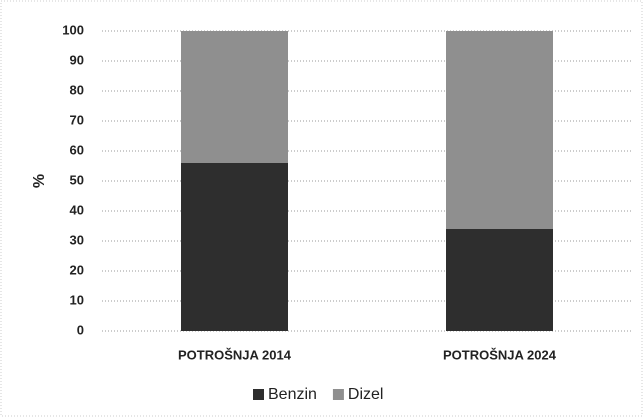 The height and width of the screenshot is (417, 643). What do you see at coordinates (77, 239) in the screenshot?
I see `y-tick-label: 30` at bounding box center [77, 239].